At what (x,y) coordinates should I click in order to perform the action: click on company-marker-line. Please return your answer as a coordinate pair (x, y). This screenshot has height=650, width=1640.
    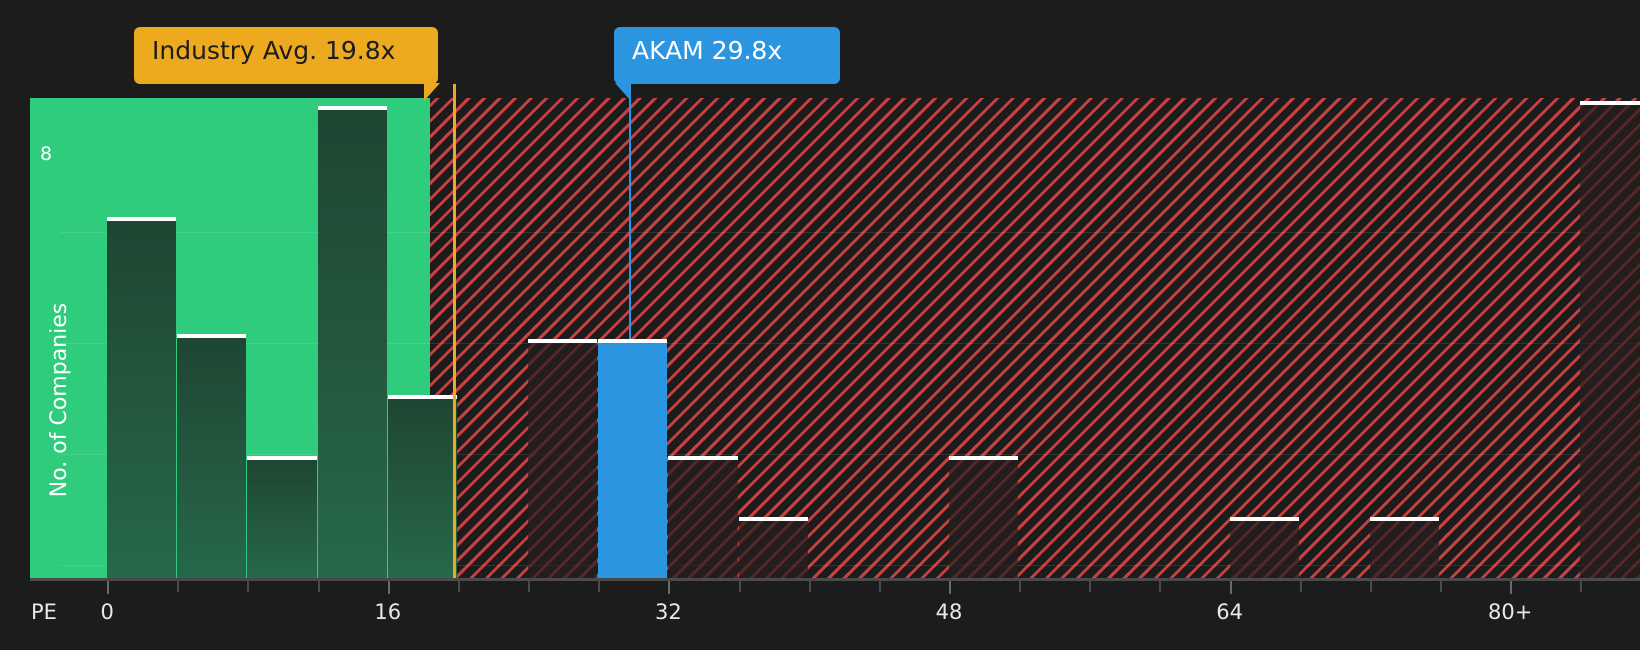
    Looking at the image, I should click on (629, 212).